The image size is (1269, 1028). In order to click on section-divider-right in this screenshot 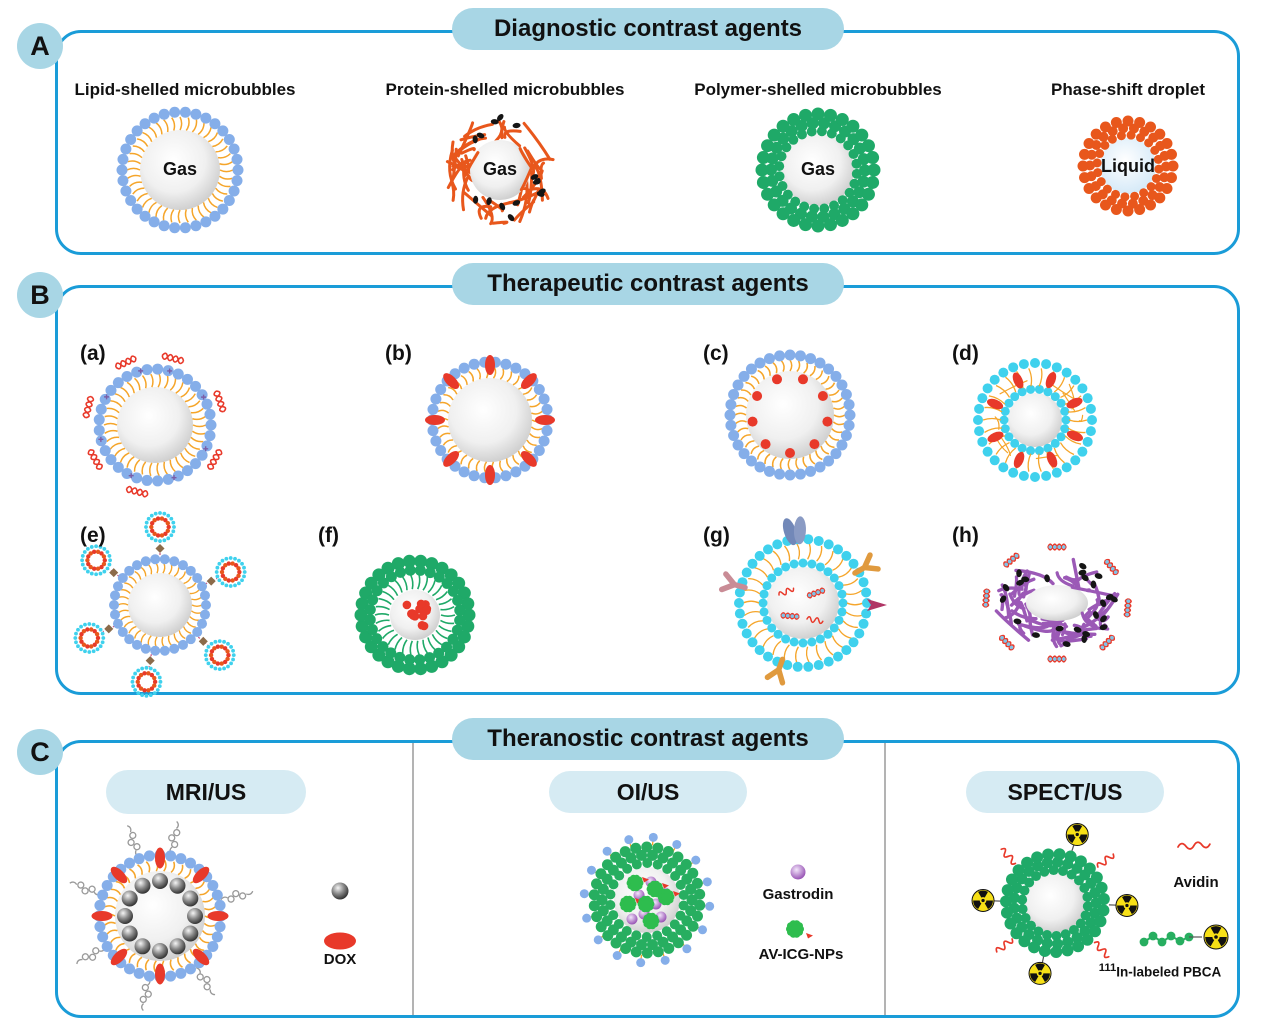, I will do `click(885, 879)`.